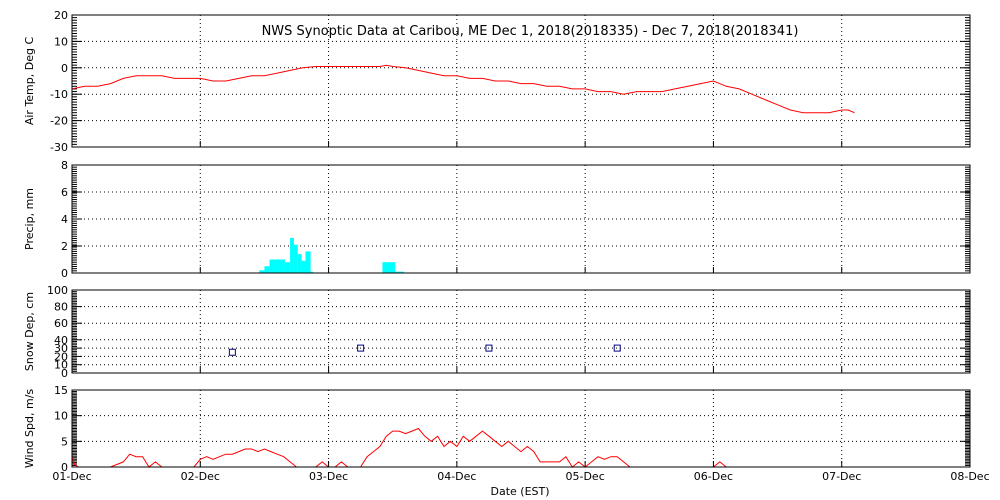  I want to click on x-tick-label: 06-Dec, so click(713, 476).